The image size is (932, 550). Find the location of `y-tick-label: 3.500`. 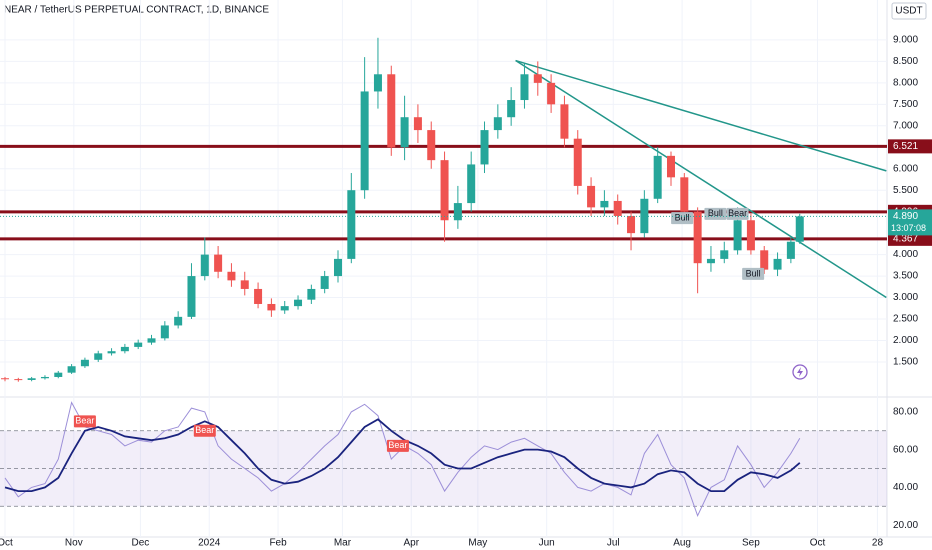

y-tick-label: 3.500 is located at coordinates (905, 276).